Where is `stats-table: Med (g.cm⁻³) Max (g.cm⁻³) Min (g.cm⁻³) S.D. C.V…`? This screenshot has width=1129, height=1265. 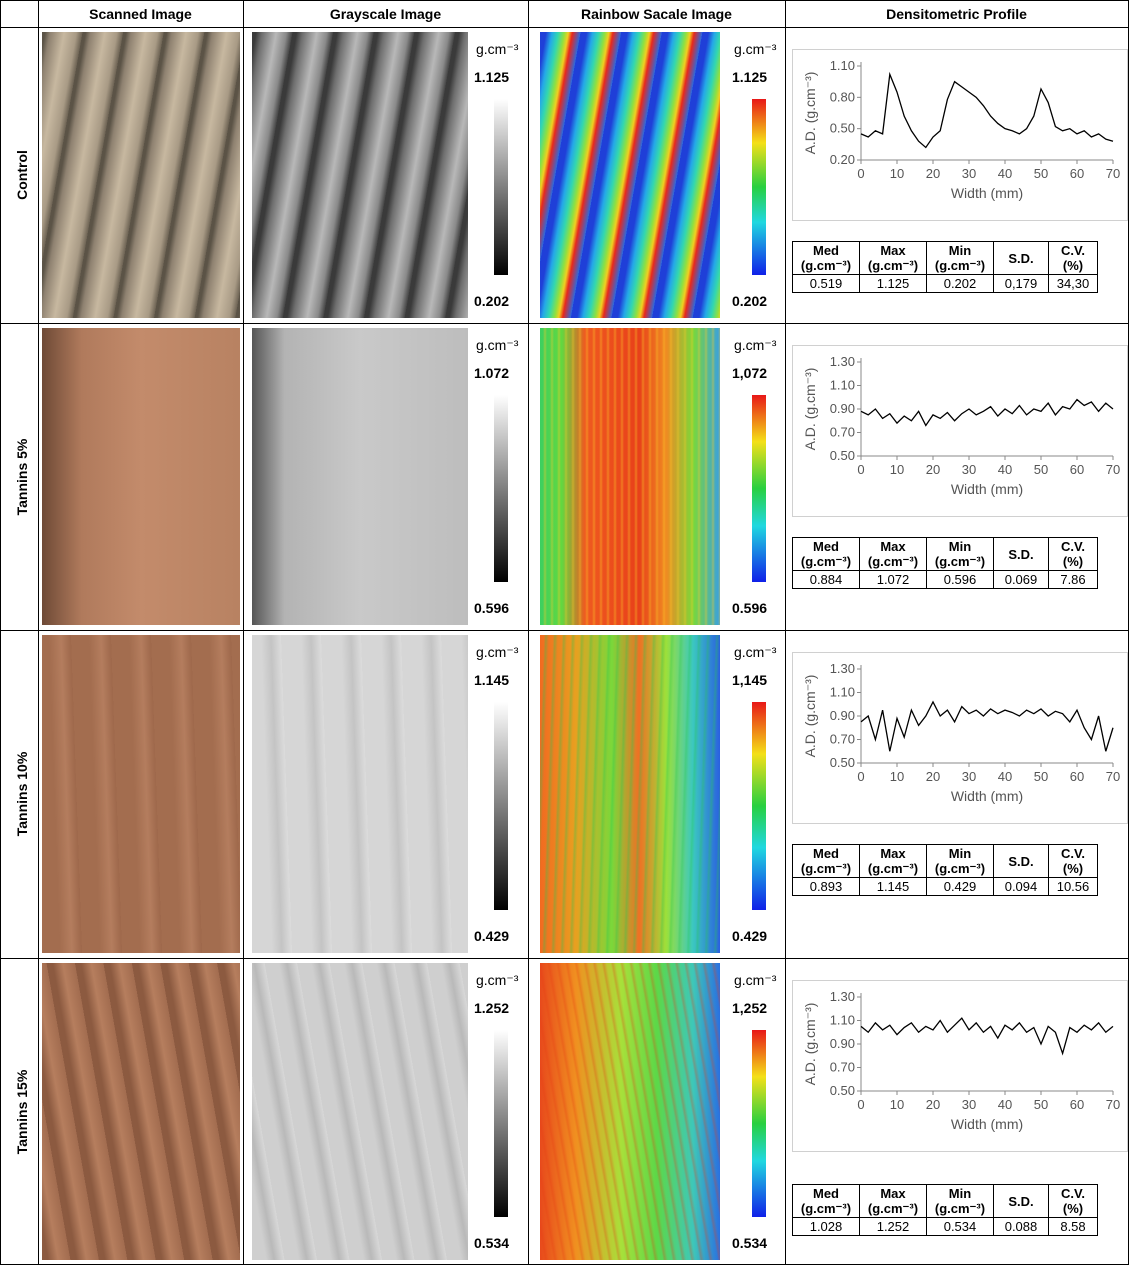
stats-table: Med (g.cm⁻³) Max (g.cm⁻³) Min (g.cm⁻³) S.D. C.V… is located at coordinates (945, 267).